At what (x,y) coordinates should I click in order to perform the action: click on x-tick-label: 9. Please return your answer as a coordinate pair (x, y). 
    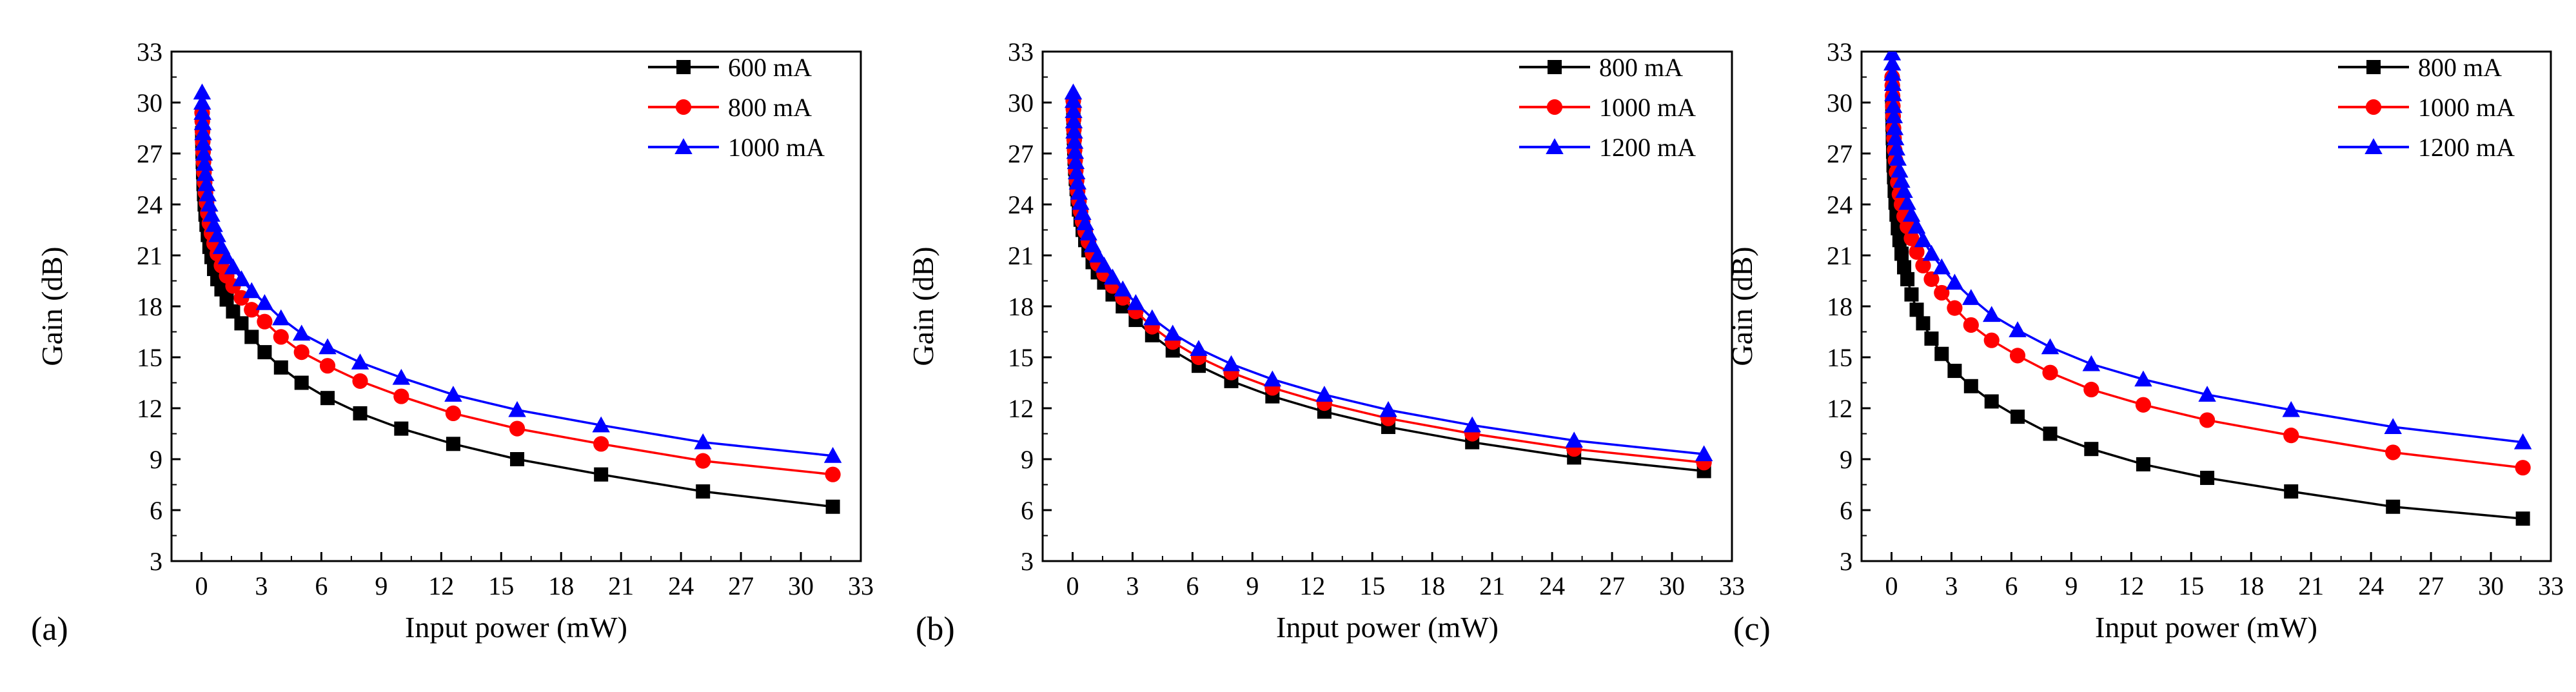
    Looking at the image, I should click on (1252, 585).